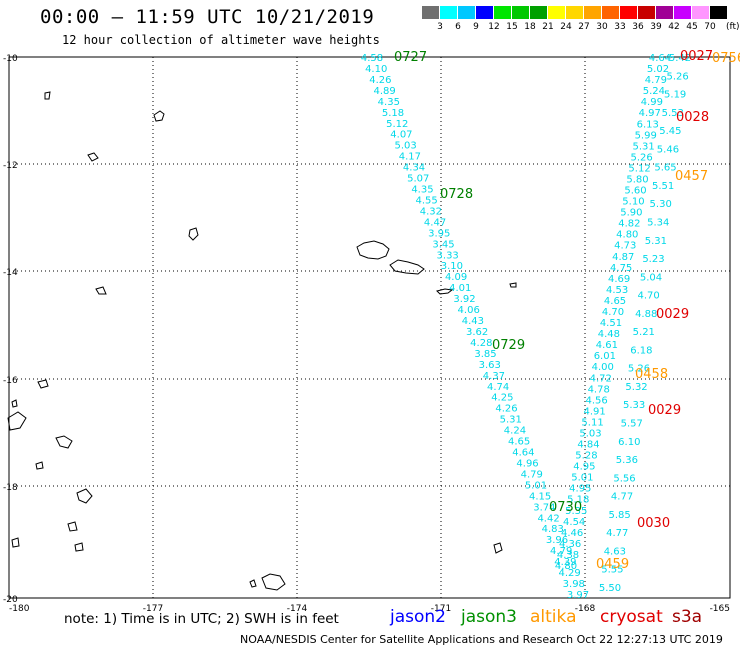 The width and height of the screenshot is (740, 650). I want to click on wave-height-value: 4.63, so click(615, 551).